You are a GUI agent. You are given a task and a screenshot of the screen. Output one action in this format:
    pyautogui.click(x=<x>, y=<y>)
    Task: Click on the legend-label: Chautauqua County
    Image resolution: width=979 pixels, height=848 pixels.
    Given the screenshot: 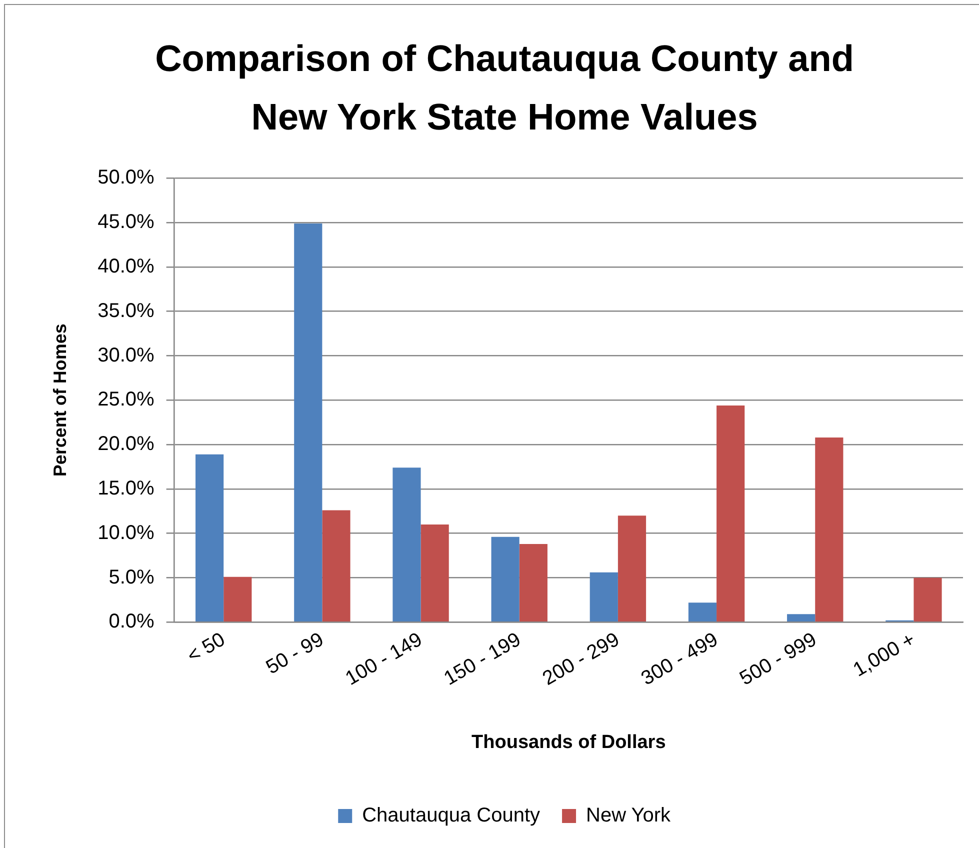 What is the action you would take?
    pyautogui.click(x=451, y=815)
    